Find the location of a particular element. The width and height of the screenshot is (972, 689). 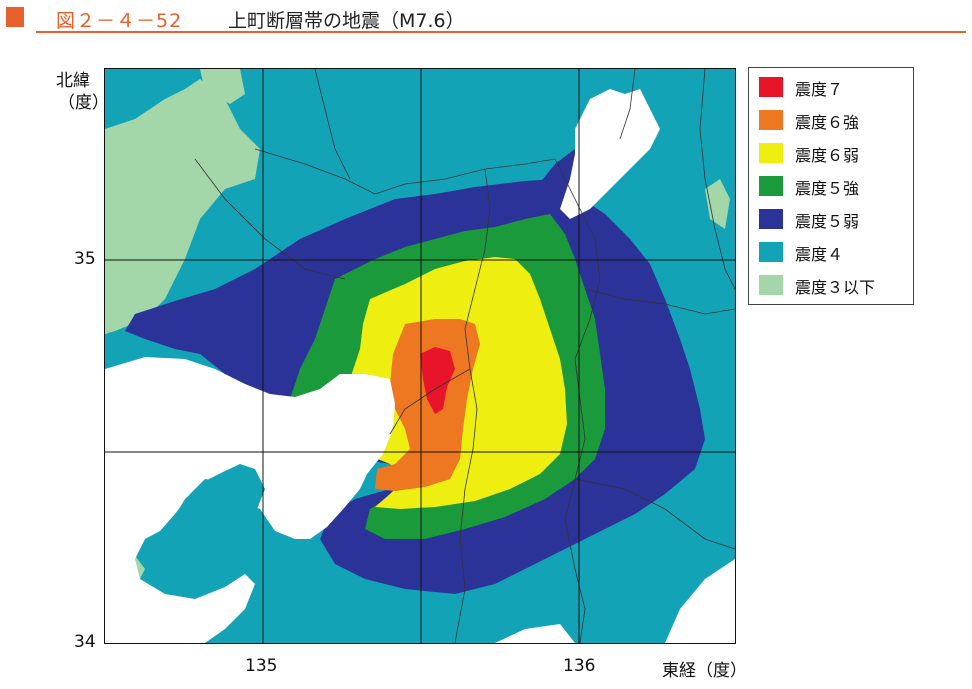

legend-item-intensity-4: 震度４ is located at coordinates (834, 252).